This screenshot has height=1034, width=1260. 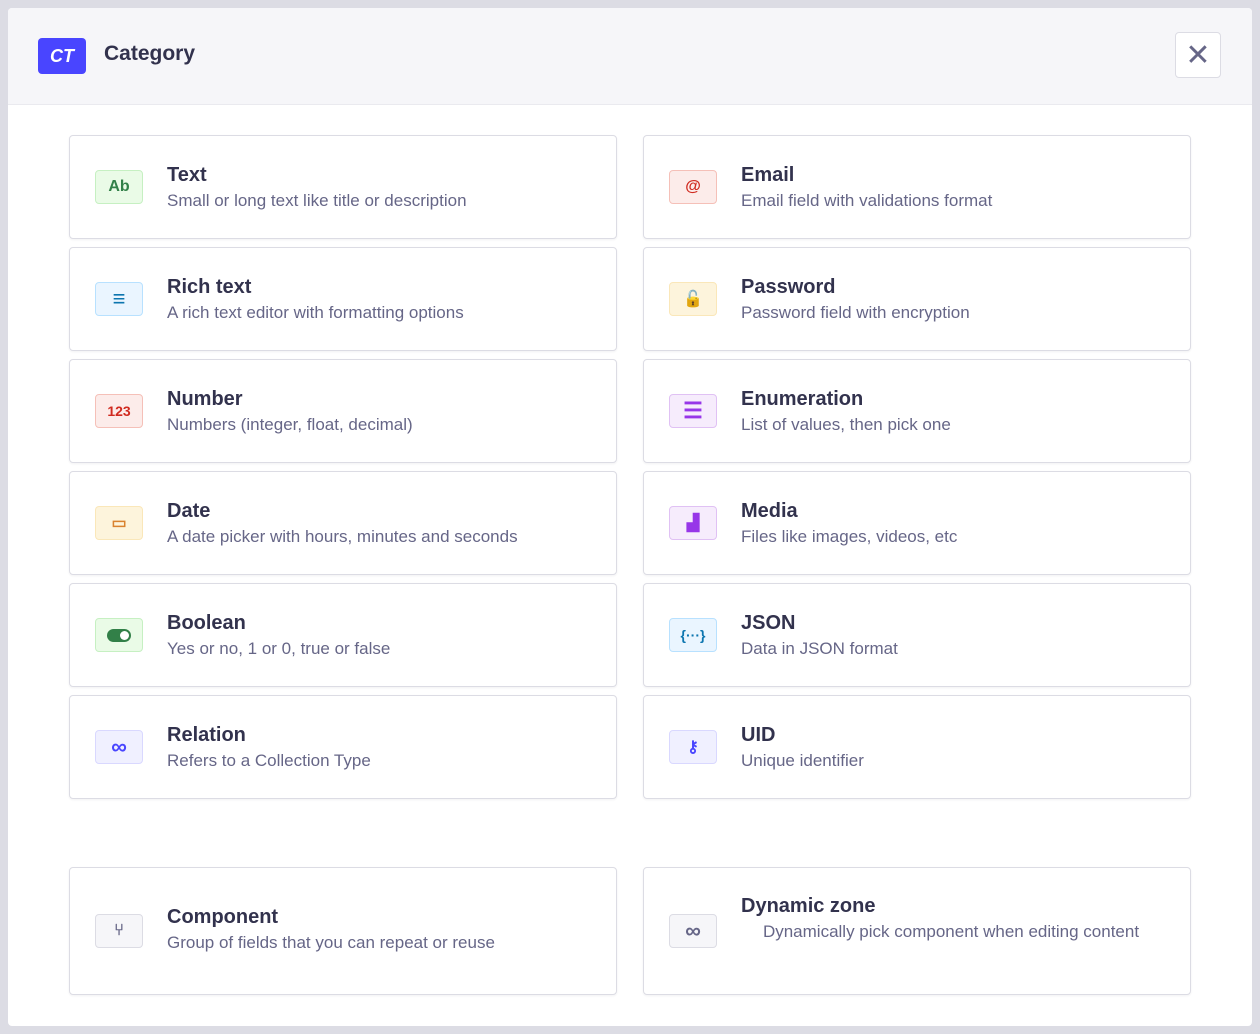 What do you see at coordinates (768, 623) in the screenshot?
I see `field-type-name: JSON` at bounding box center [768, 623].